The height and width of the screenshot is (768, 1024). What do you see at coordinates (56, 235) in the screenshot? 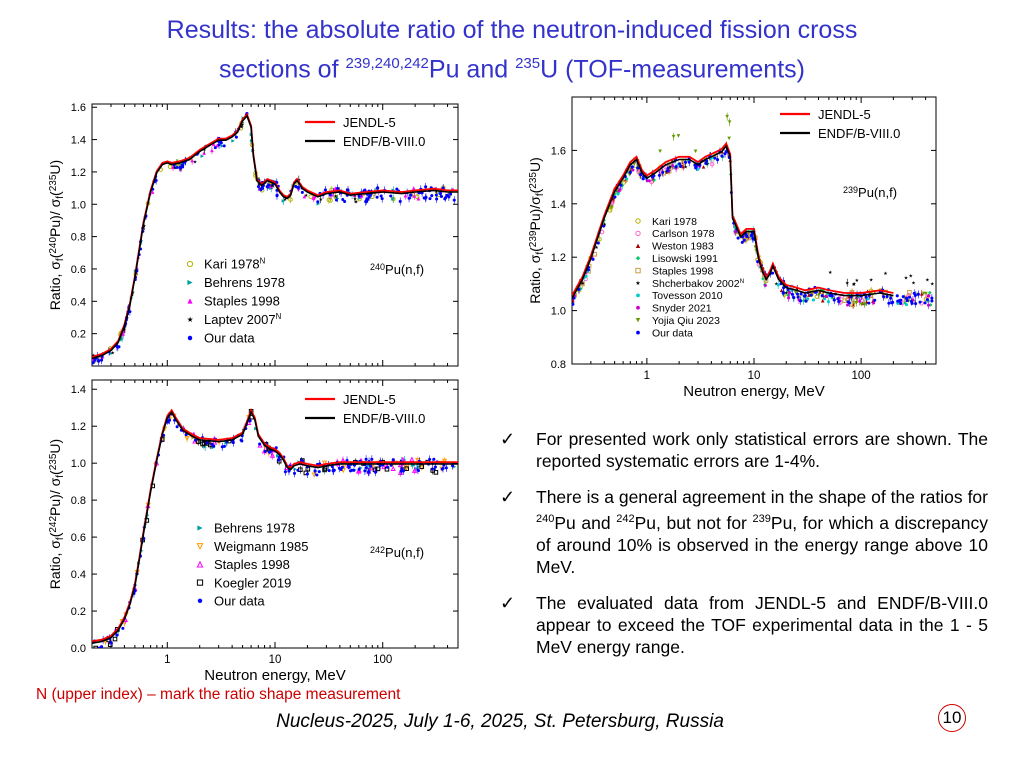
I see `y-axis-label: Ratio, σf(240Pu)/ σf(235U)` at bounding box center [56, 235].